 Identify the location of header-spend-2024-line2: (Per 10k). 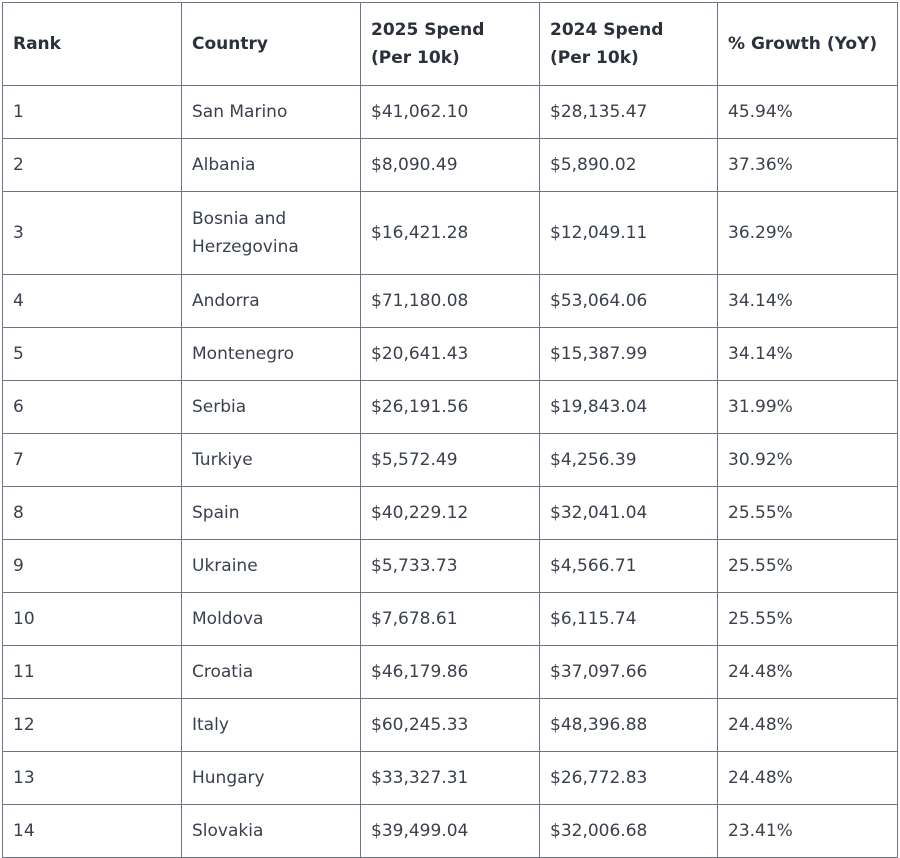
(594, 58).